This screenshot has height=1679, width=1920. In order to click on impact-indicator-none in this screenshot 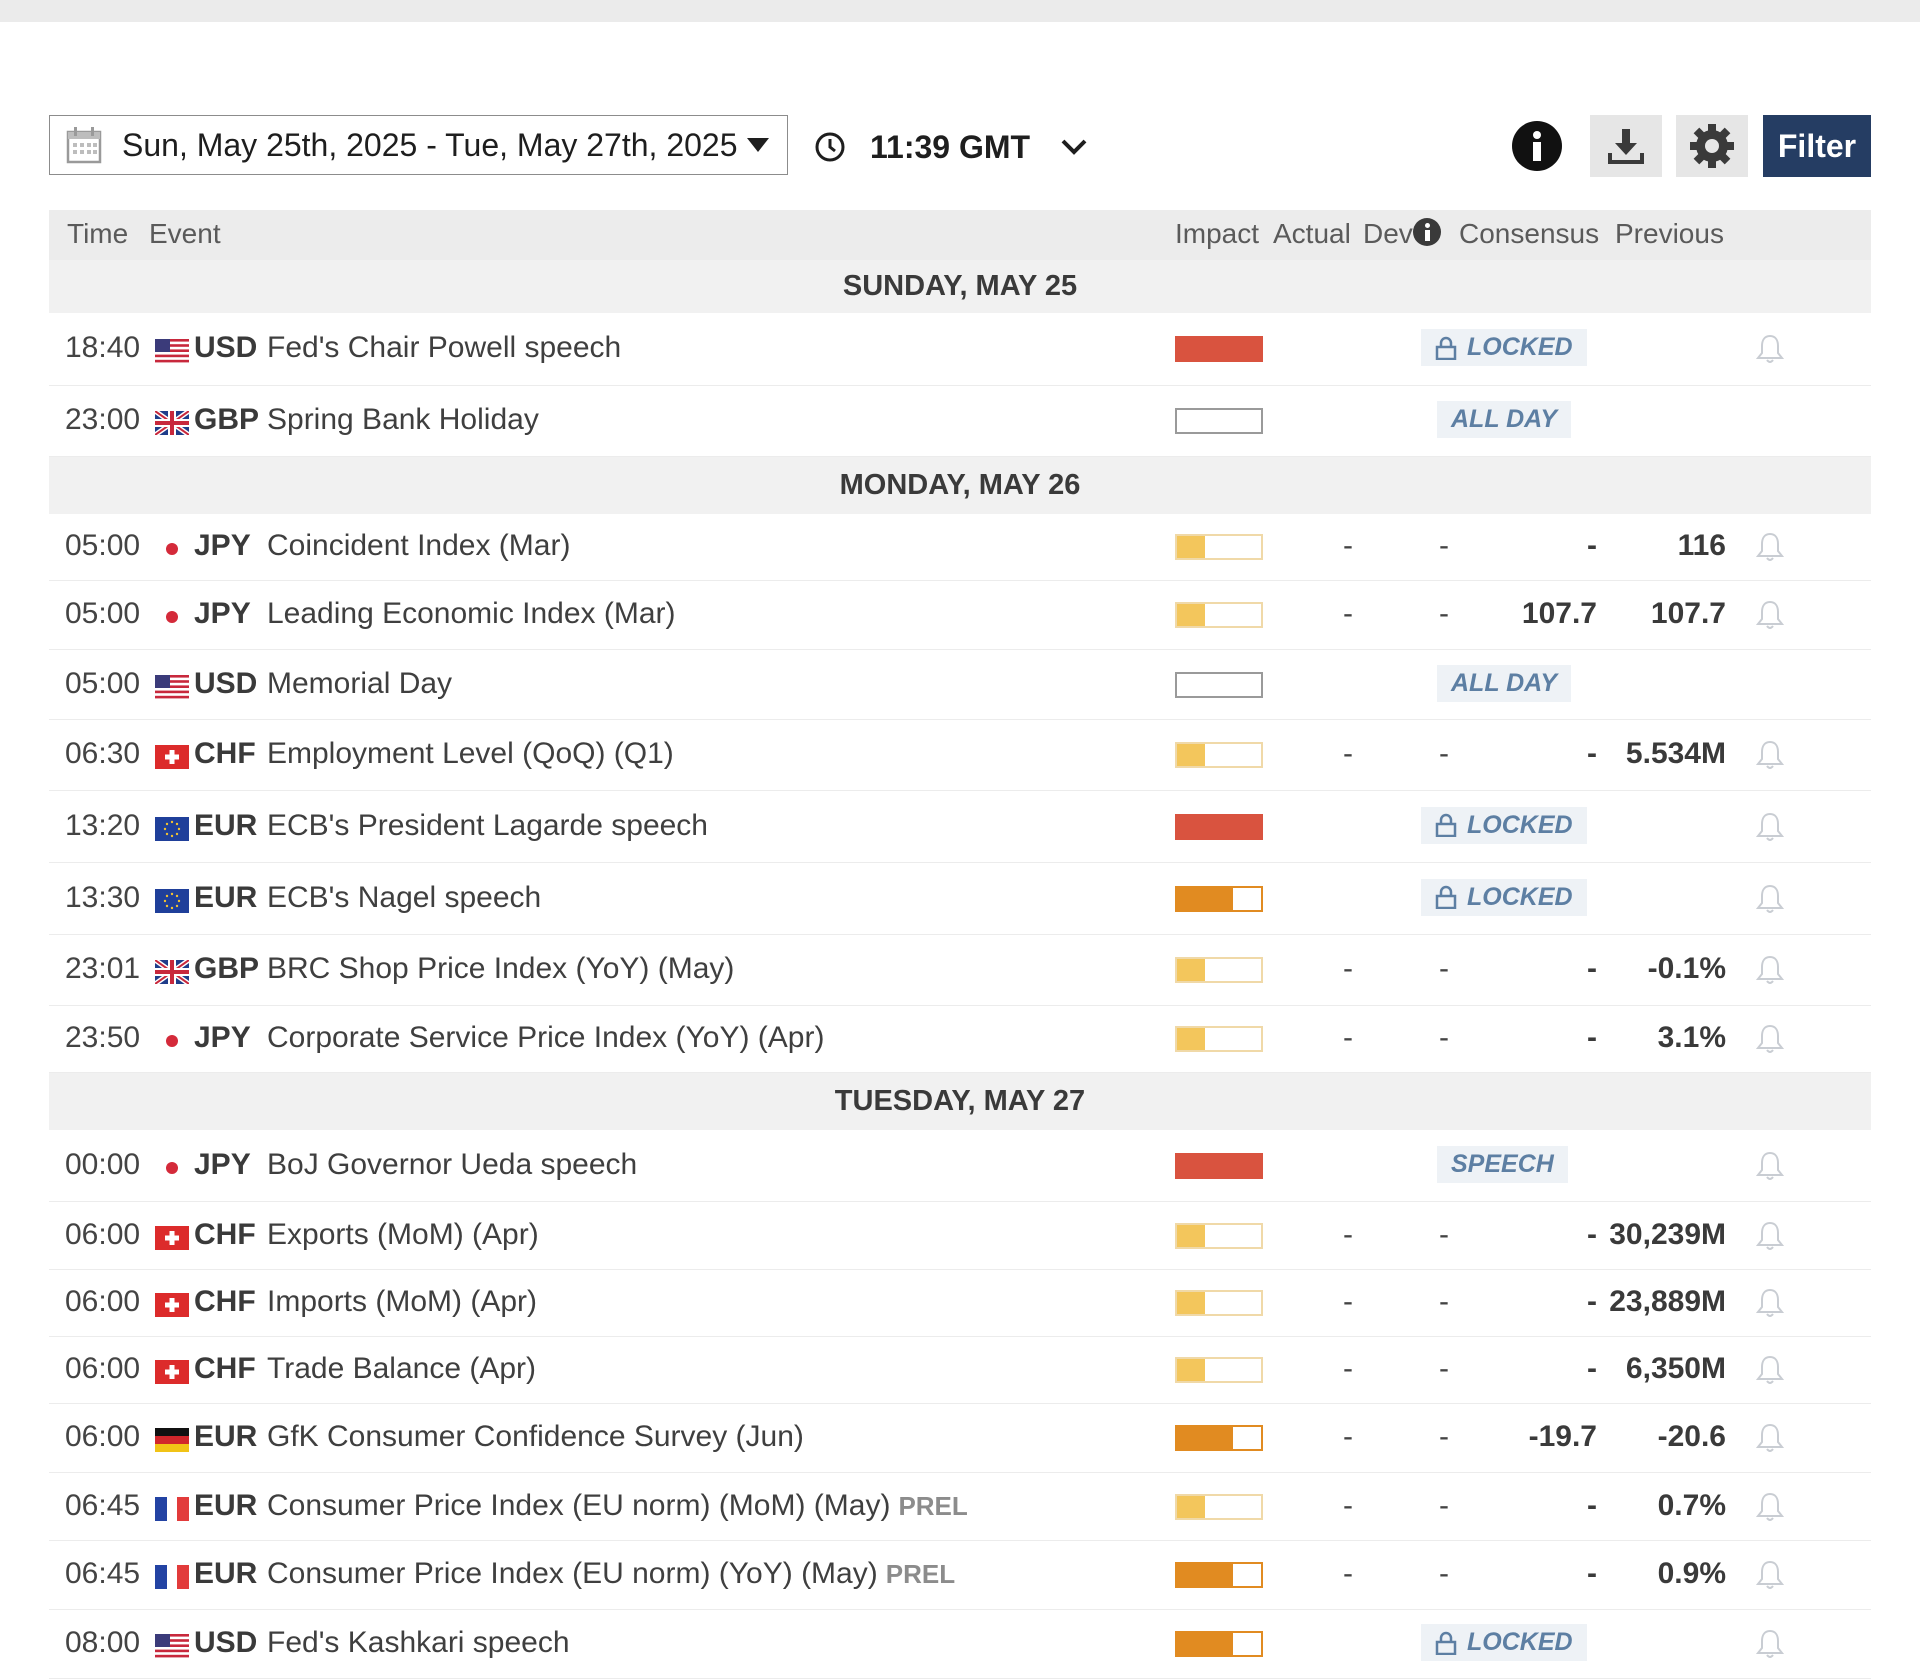, I will do `click(1219, 421)`.